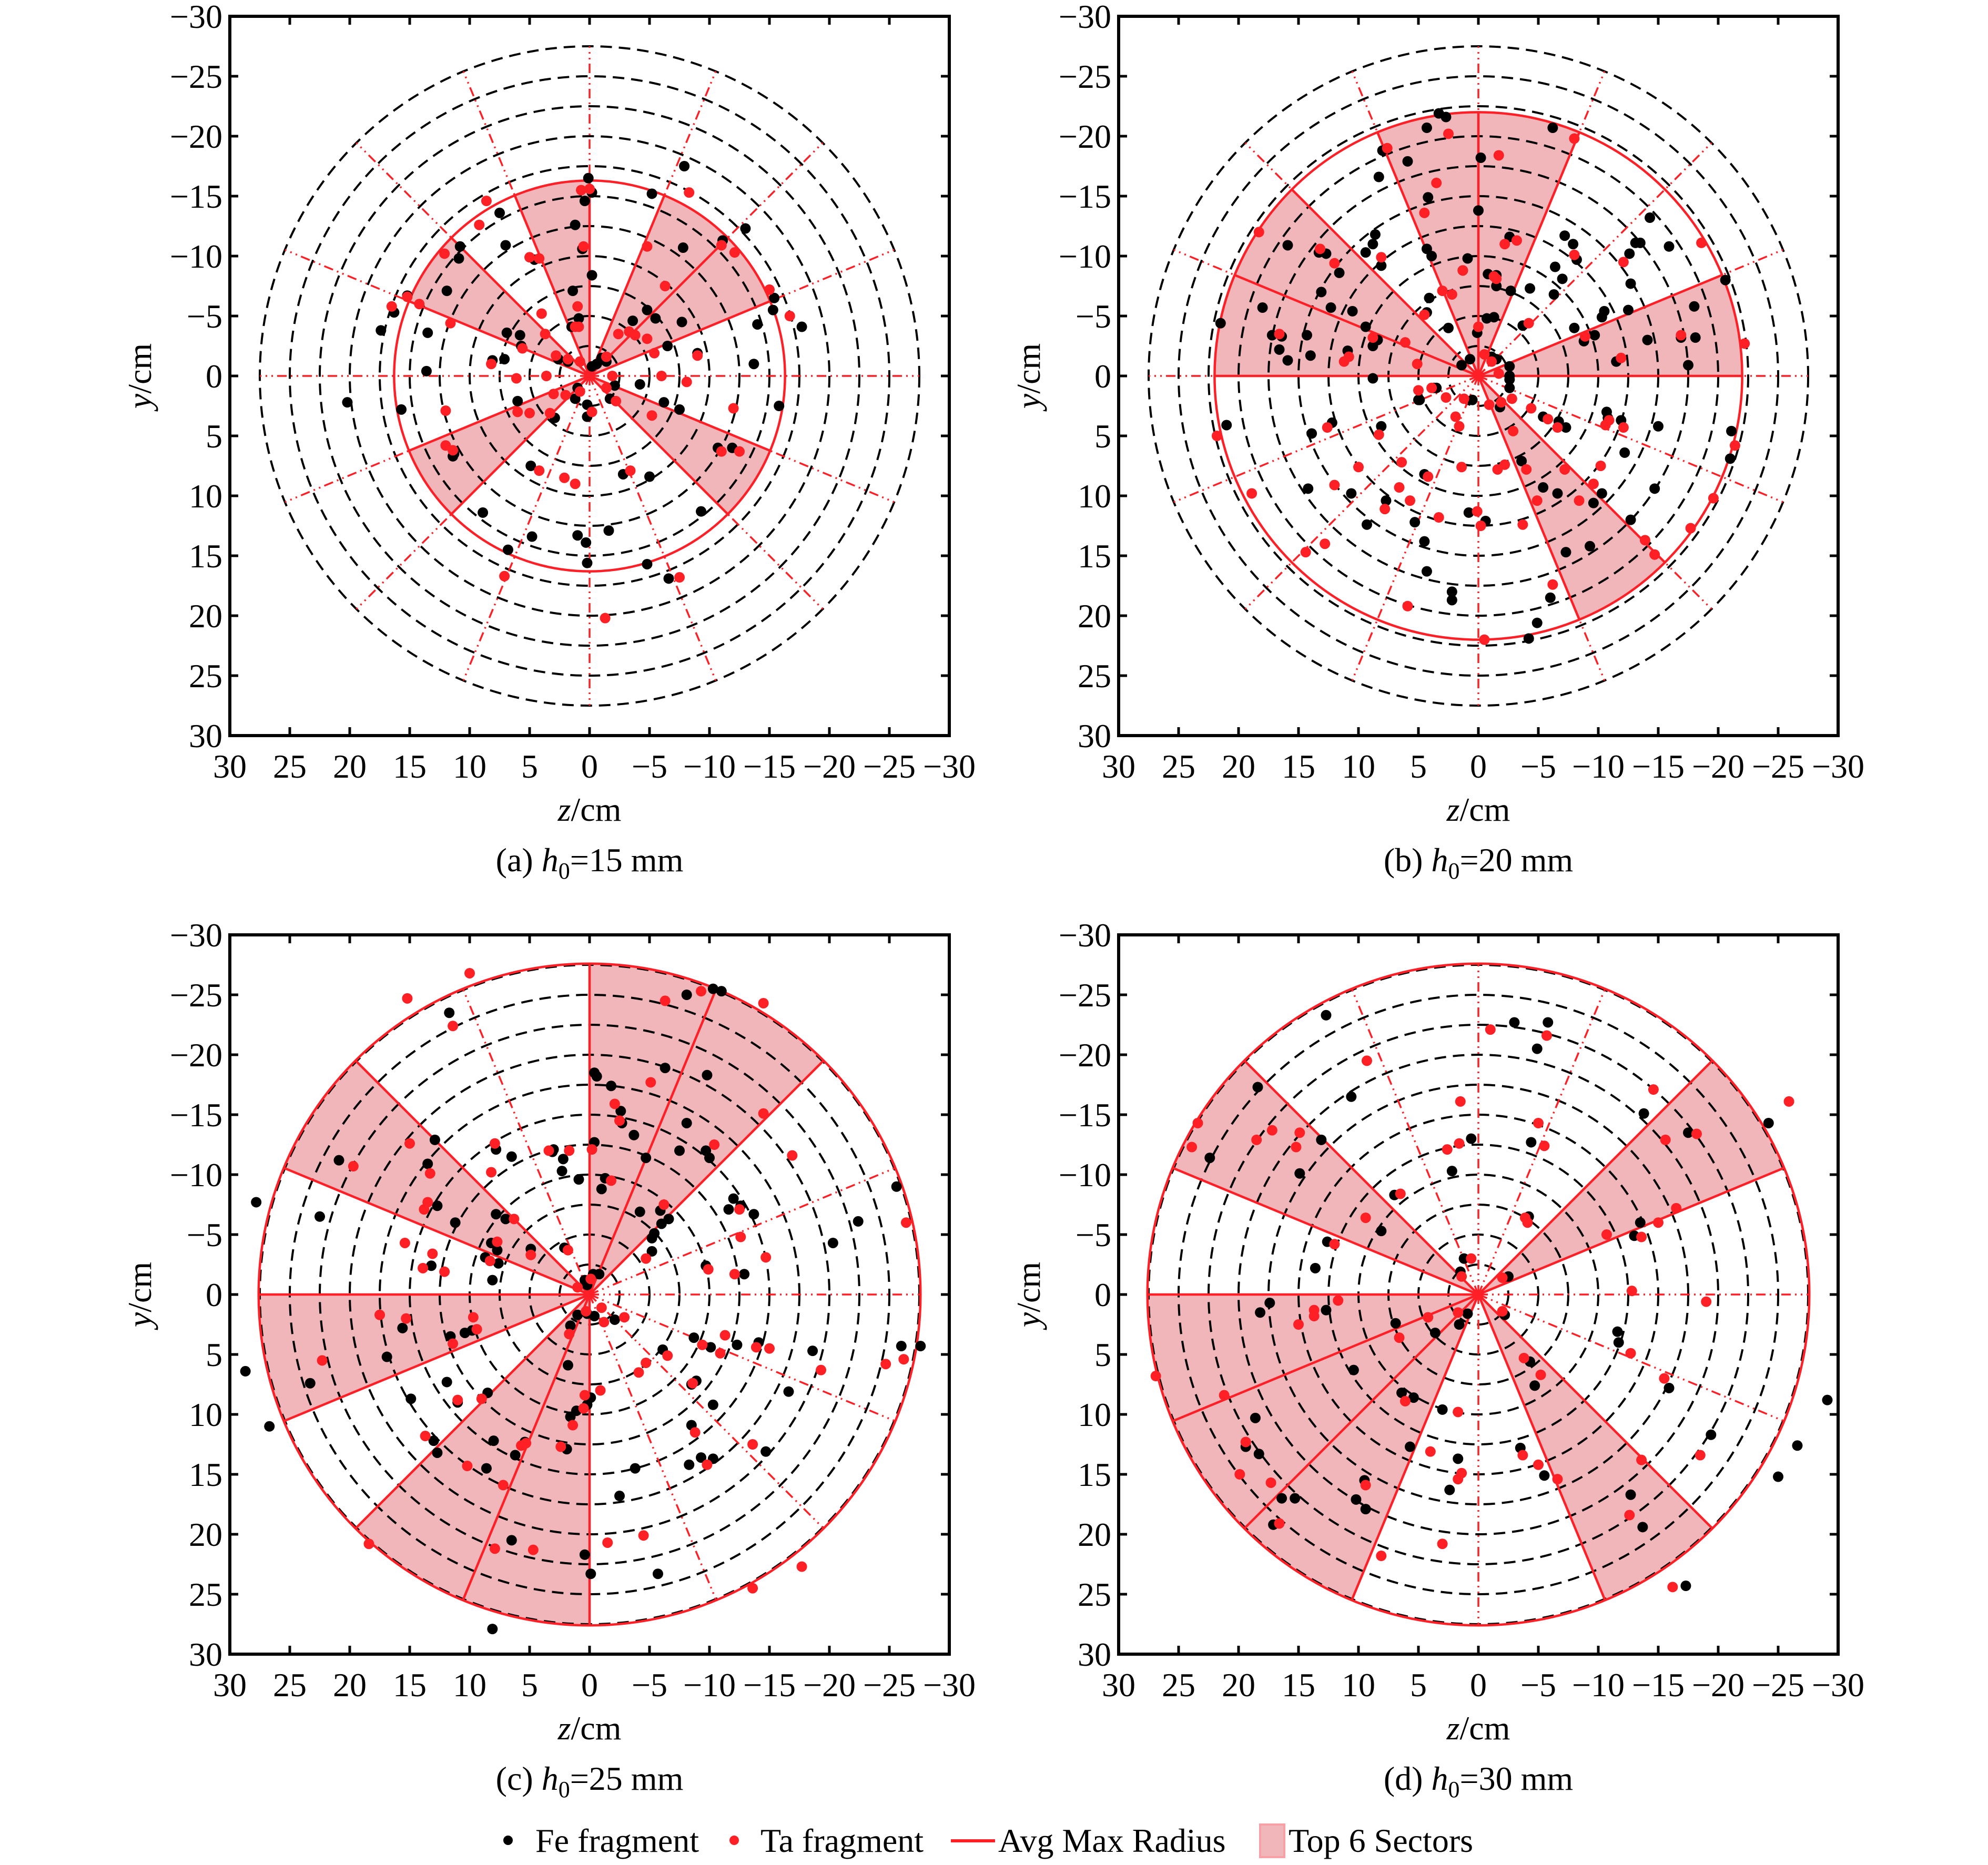 The width and height of the screenshot is (1988, 1865). Describe the element at coordinates (529, 766) in the screenshot. I see `x-tick-label: 5` at that location.